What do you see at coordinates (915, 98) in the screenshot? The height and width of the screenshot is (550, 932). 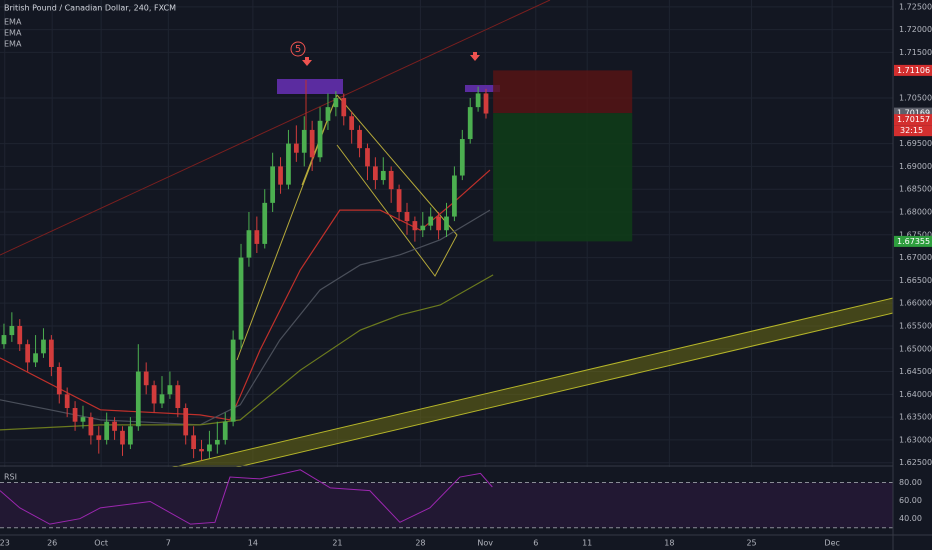 I see `y-tick-label: 1.70500` at bounding box center [915, 98].